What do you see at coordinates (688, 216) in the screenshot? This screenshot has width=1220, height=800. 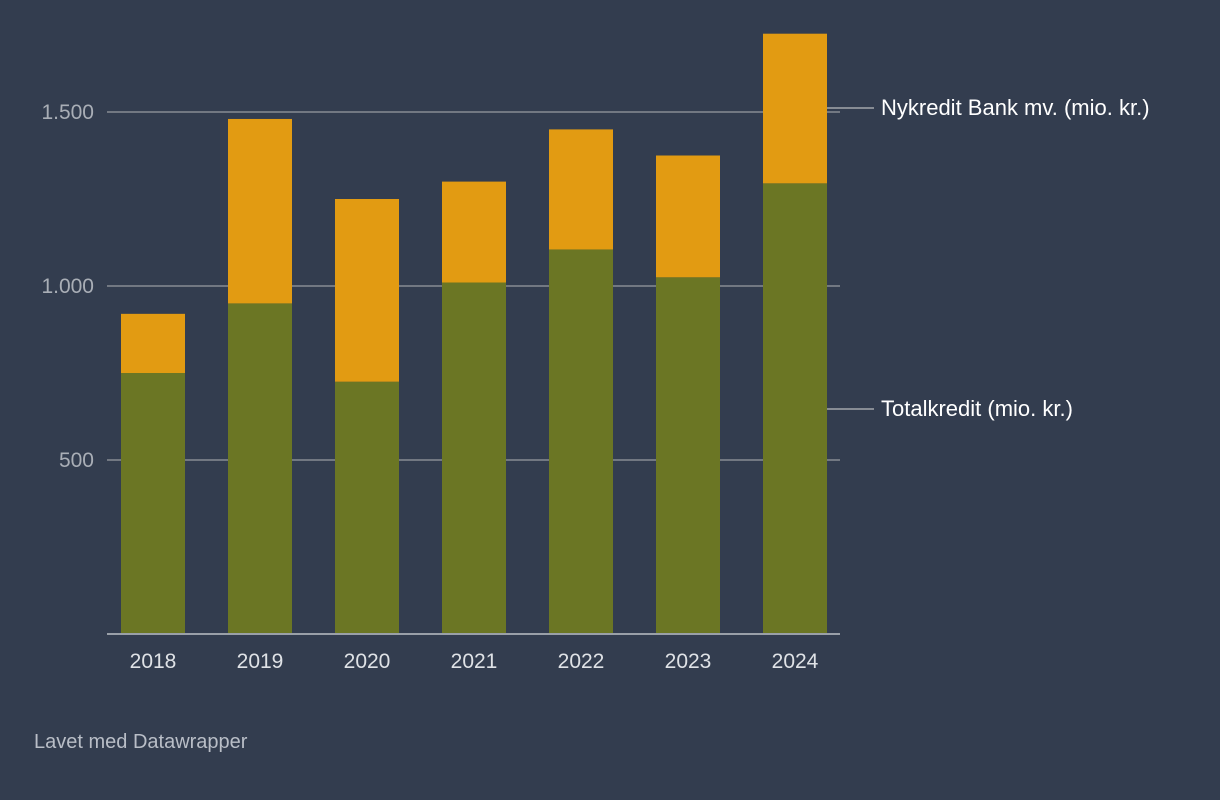 I see `bar-nykredit-bank-2023` at bounding box center [688, 216].